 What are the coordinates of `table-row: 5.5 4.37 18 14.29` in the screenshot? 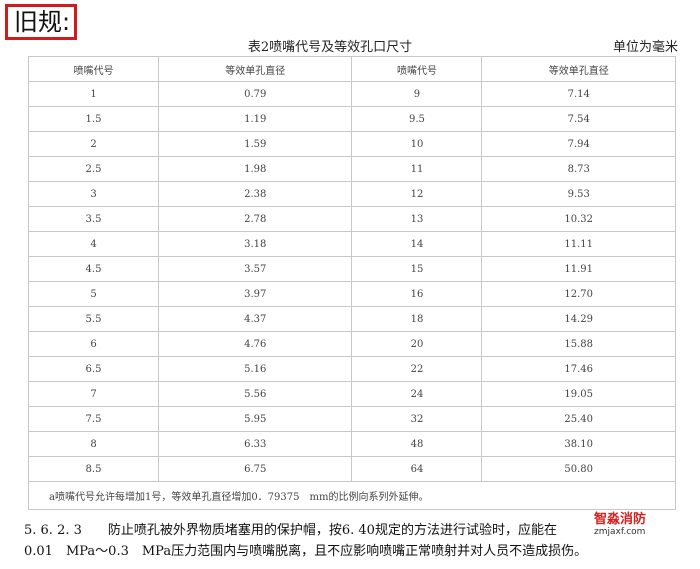 It's located at (351, 319).